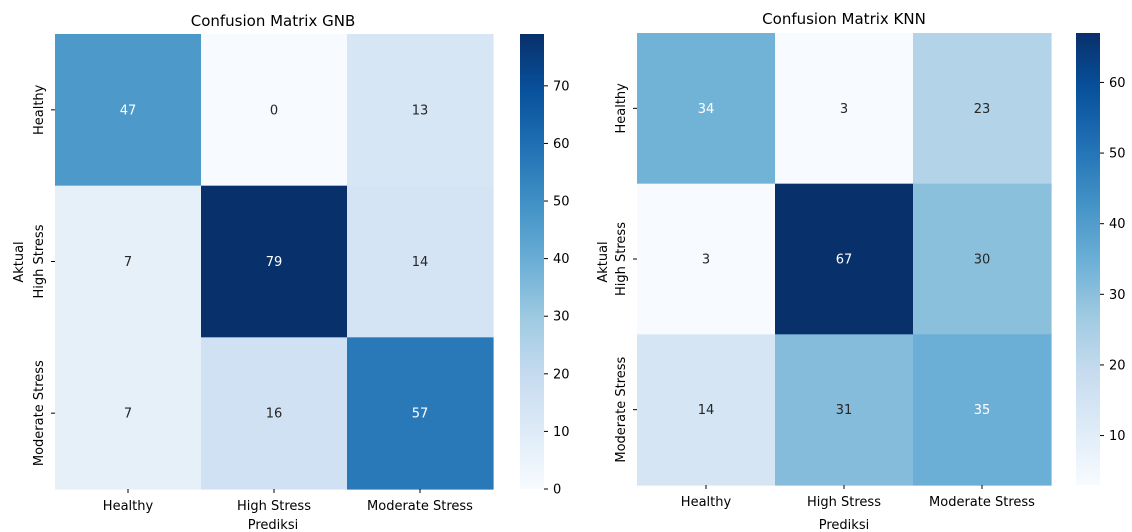  I want to click on chart-title: Confusion Matrix GNB, so click(273, 21).